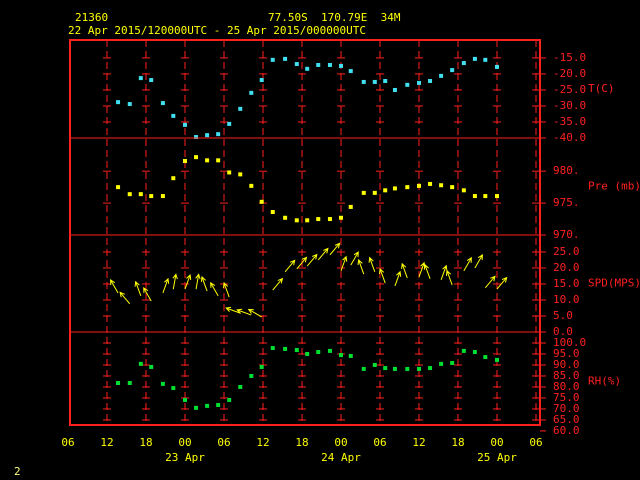 The image size is (640, 480). I want to click on y-tick-label: 65.0, so click(566, 419).